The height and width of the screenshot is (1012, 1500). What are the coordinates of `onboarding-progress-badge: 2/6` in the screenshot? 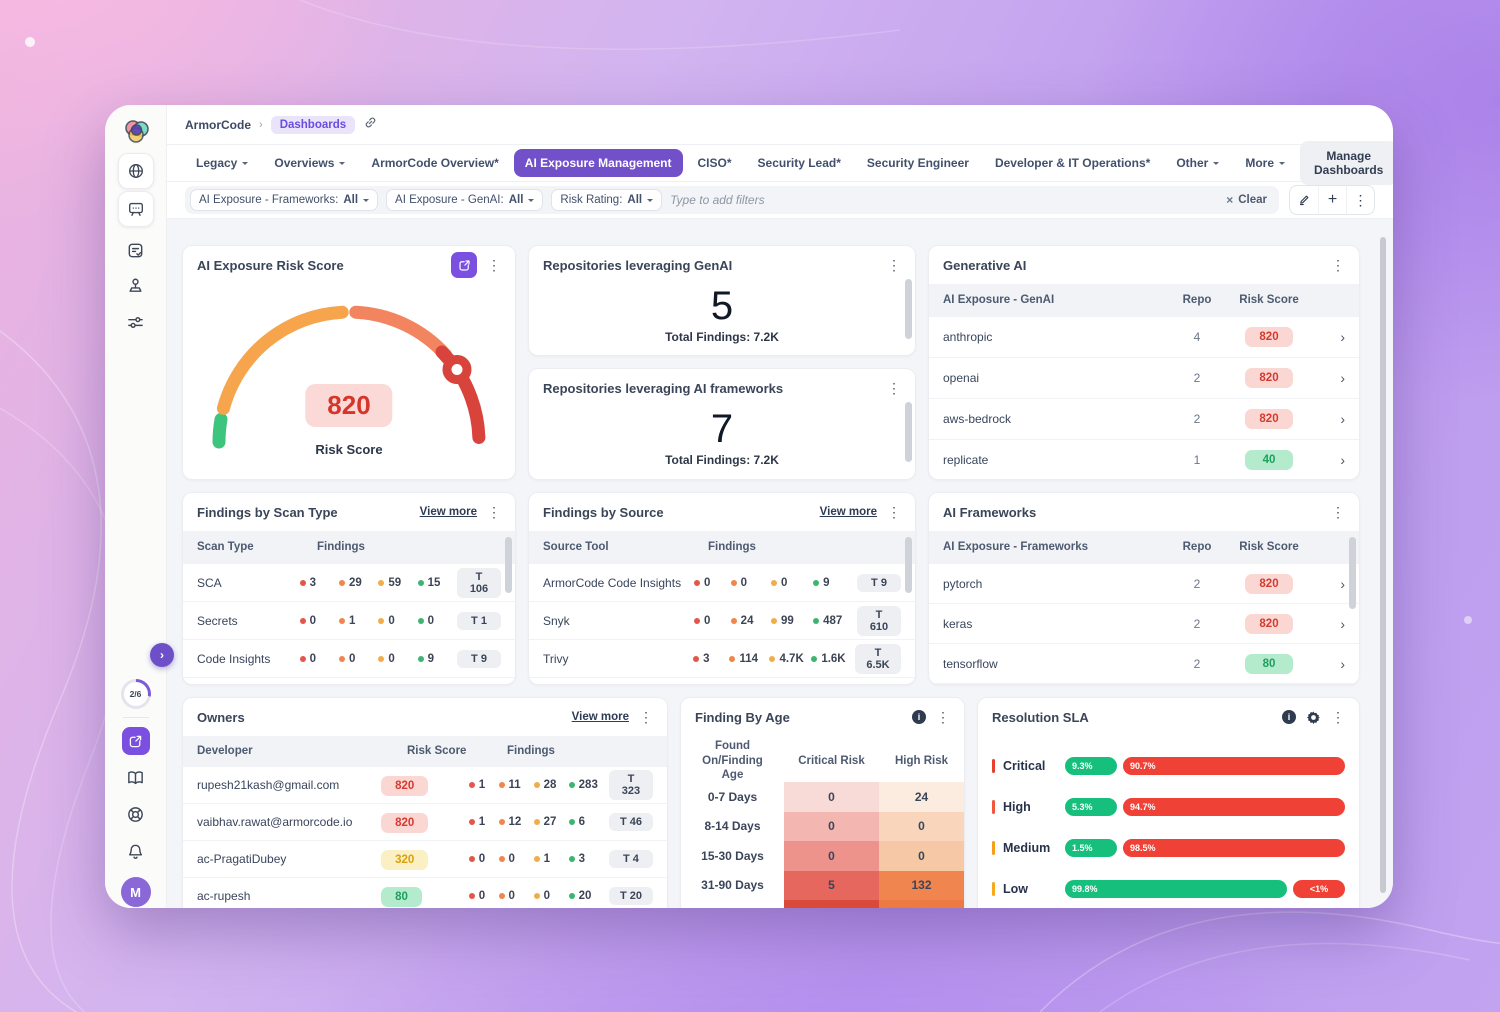 It's located at (135, 694).